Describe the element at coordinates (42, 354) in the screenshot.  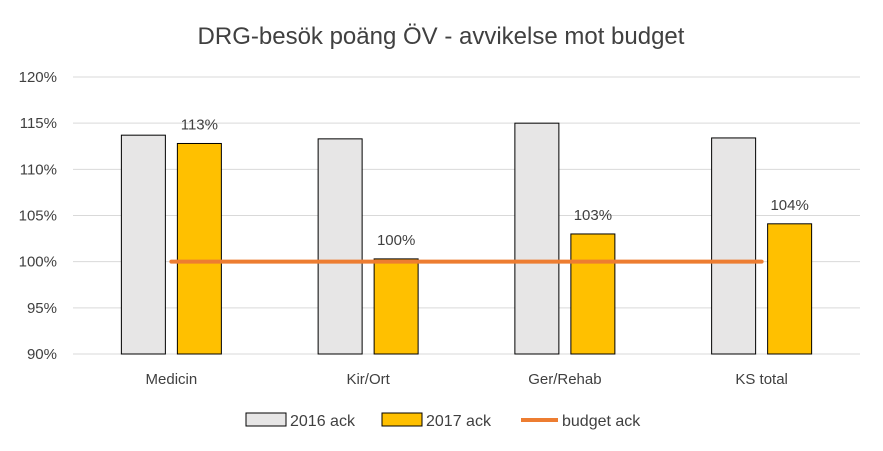
I see `y-tick-label: 90%` at that location.